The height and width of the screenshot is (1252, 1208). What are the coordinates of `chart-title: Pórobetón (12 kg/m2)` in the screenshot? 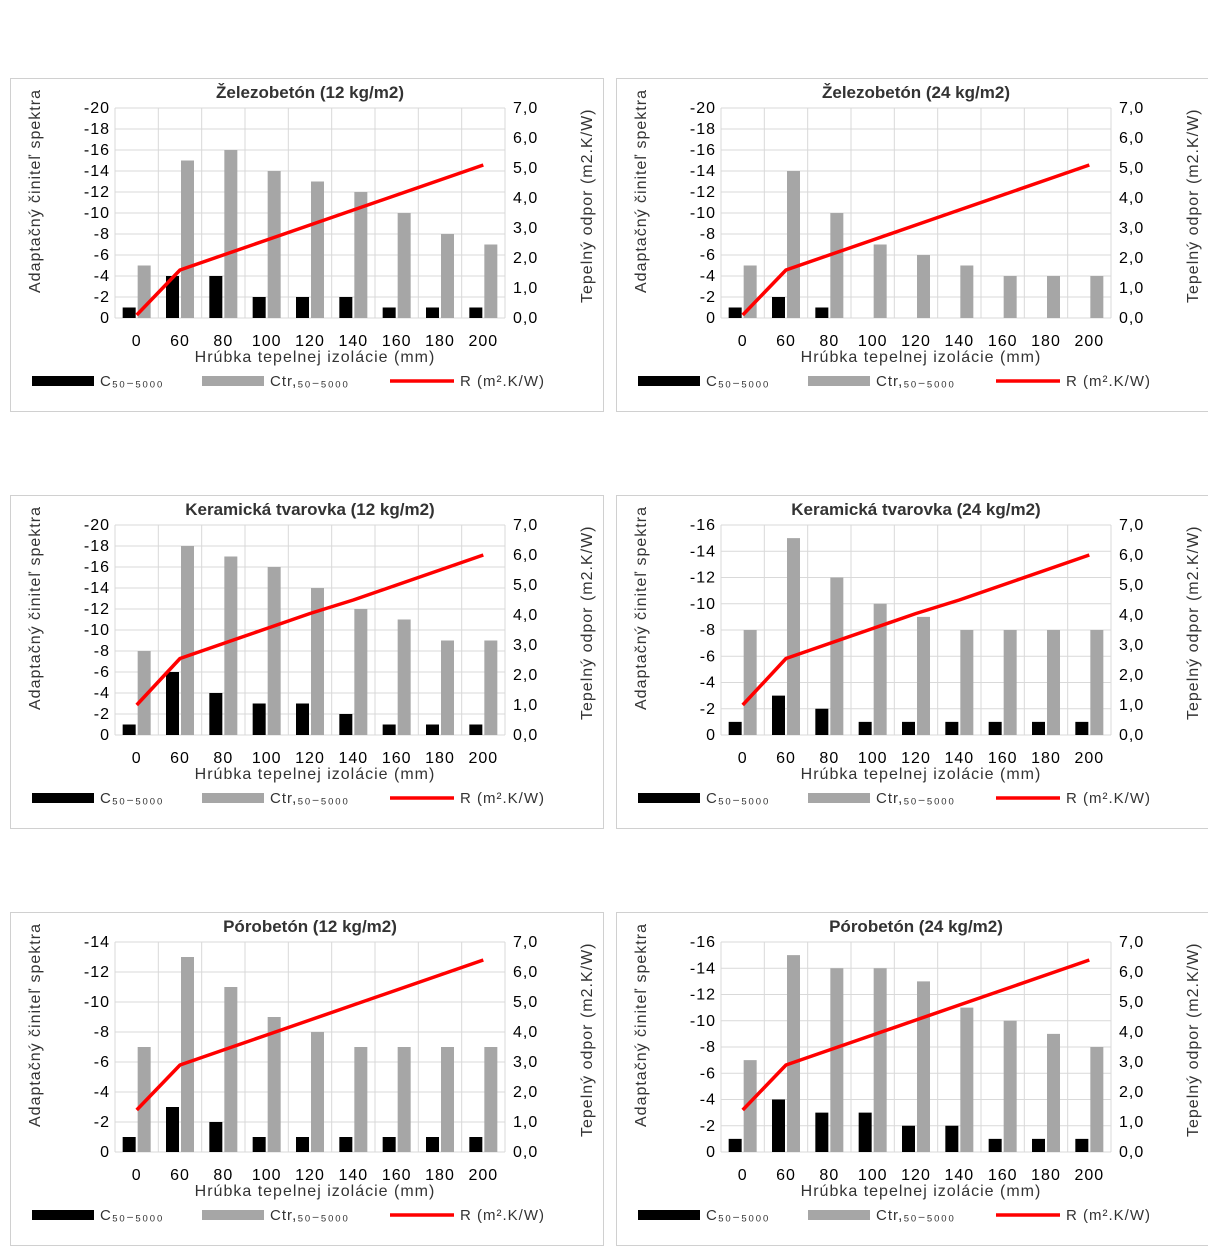 It's located at (310, 926).